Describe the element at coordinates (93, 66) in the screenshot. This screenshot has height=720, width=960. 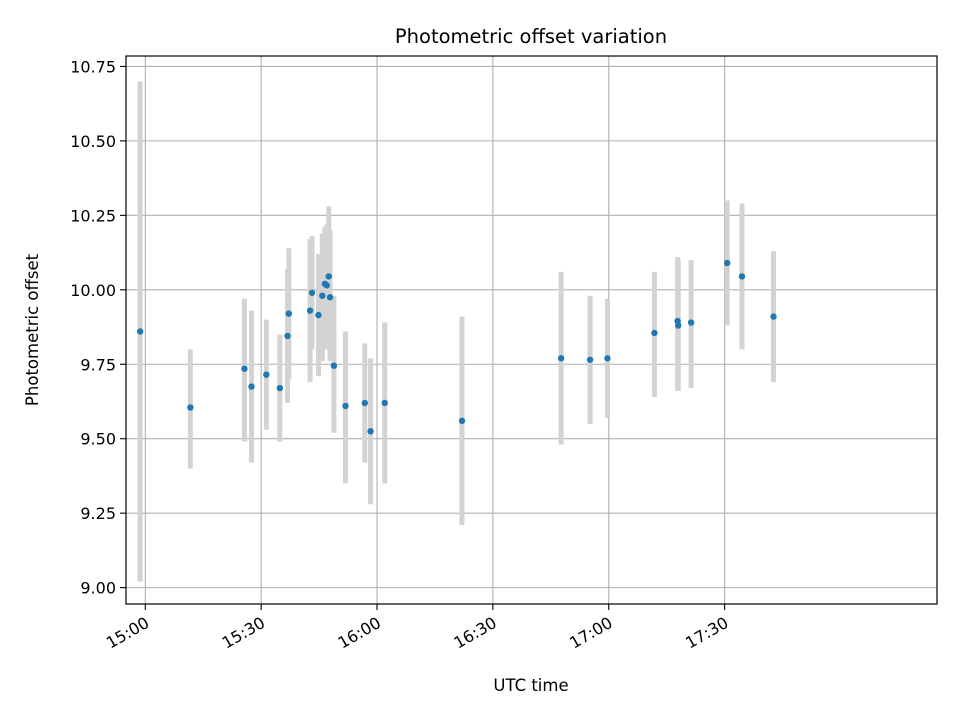
I see `y-tick-label: 10.75` at that location.